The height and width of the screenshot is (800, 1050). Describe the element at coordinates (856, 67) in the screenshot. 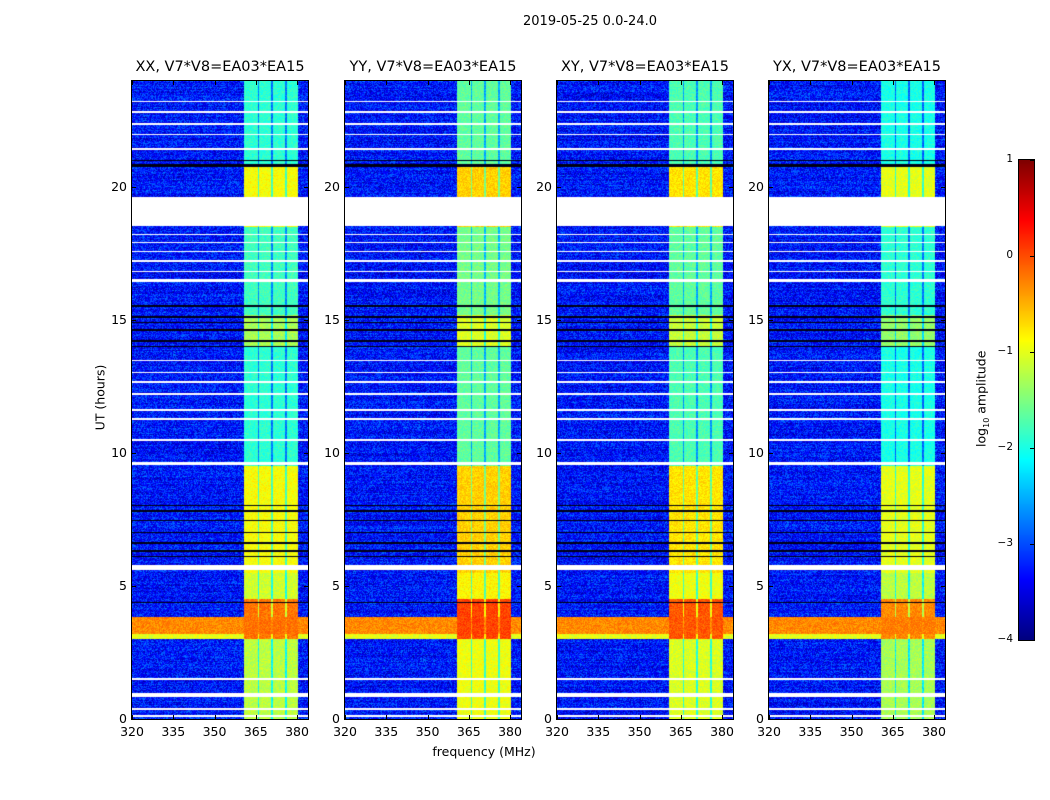

I see `panel-title: YX, V7*V8=EA03*EA15` at that location.